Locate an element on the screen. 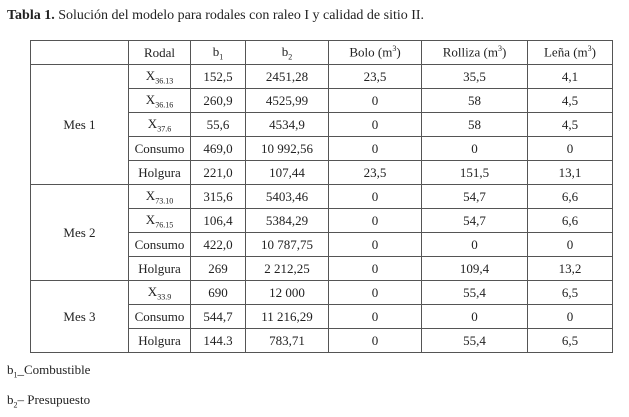  header-row: Rodal b1 b2 Bolo (m3) Rolliza (m3) Leña (m3) is located at coordinates (321, 52).